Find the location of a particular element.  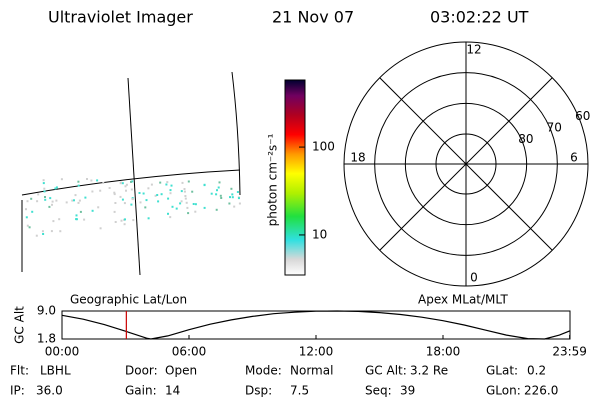

mlt-label: 6 is located at coordinates (574, 158).